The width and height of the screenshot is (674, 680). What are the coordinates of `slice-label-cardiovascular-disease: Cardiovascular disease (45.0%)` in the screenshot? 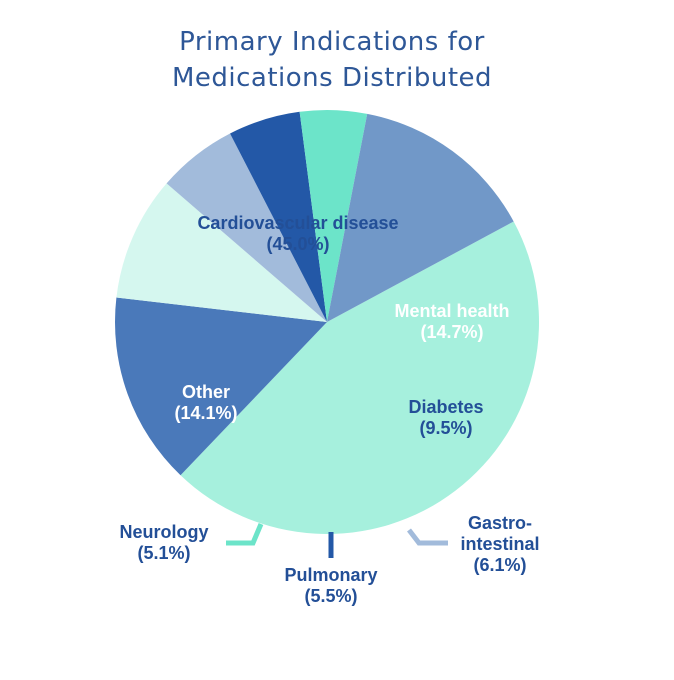 It's located at (297, 233).